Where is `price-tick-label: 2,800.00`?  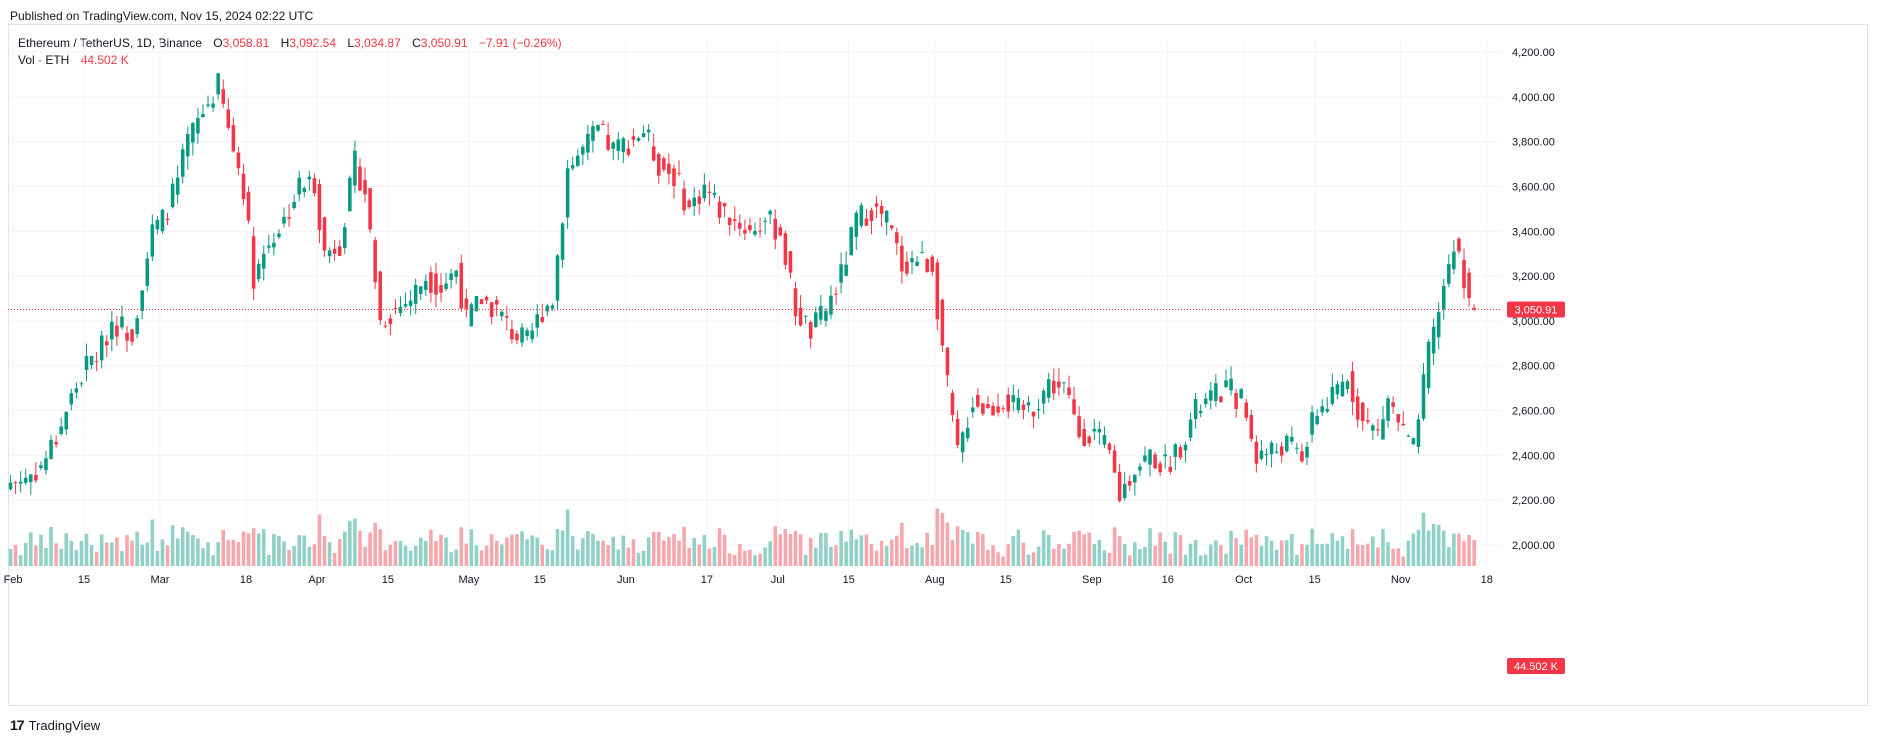
price-tick-label: 2,800.00 is located at coordinates (1533, 367).